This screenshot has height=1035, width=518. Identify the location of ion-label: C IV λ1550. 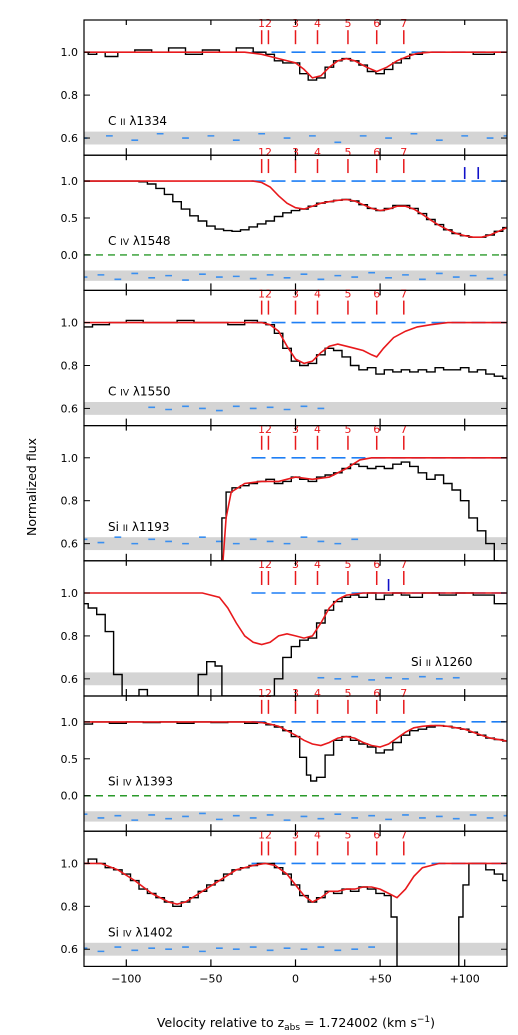
(139, 392).